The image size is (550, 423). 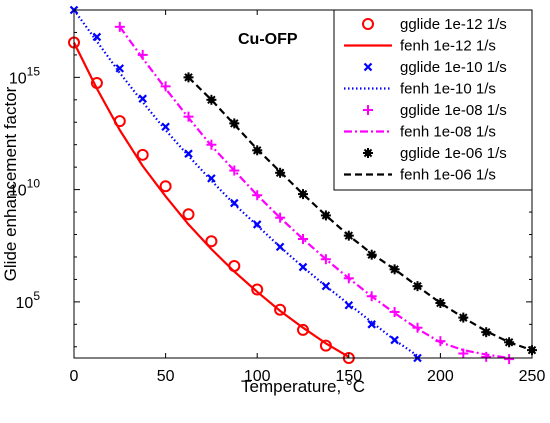 What do you see at coordinates (257, 376) in the screenshot?
I see `x-tick-label: 100` at bounding box center [257, 376].